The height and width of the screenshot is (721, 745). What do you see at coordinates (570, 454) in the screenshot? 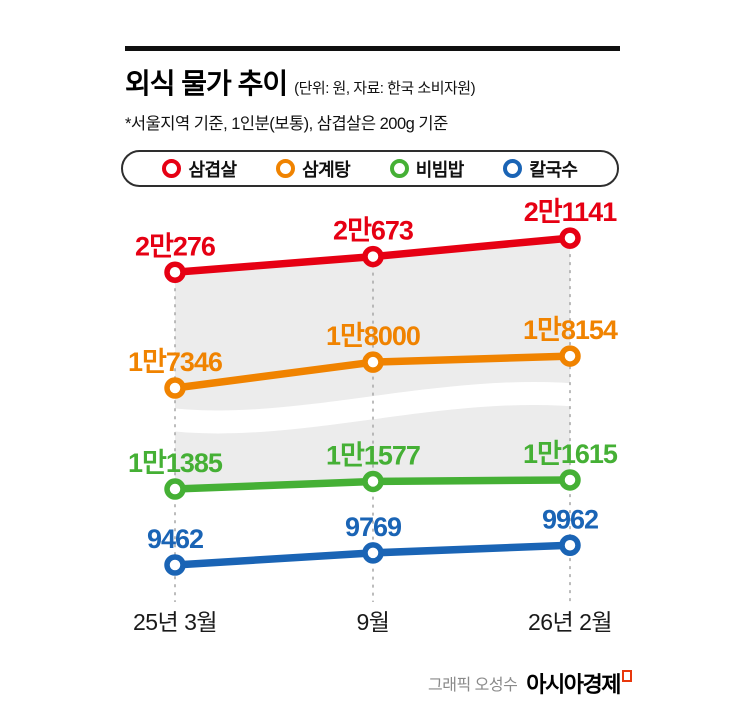
I see `value-label: 1만1615` at bounding box center [570, 454].